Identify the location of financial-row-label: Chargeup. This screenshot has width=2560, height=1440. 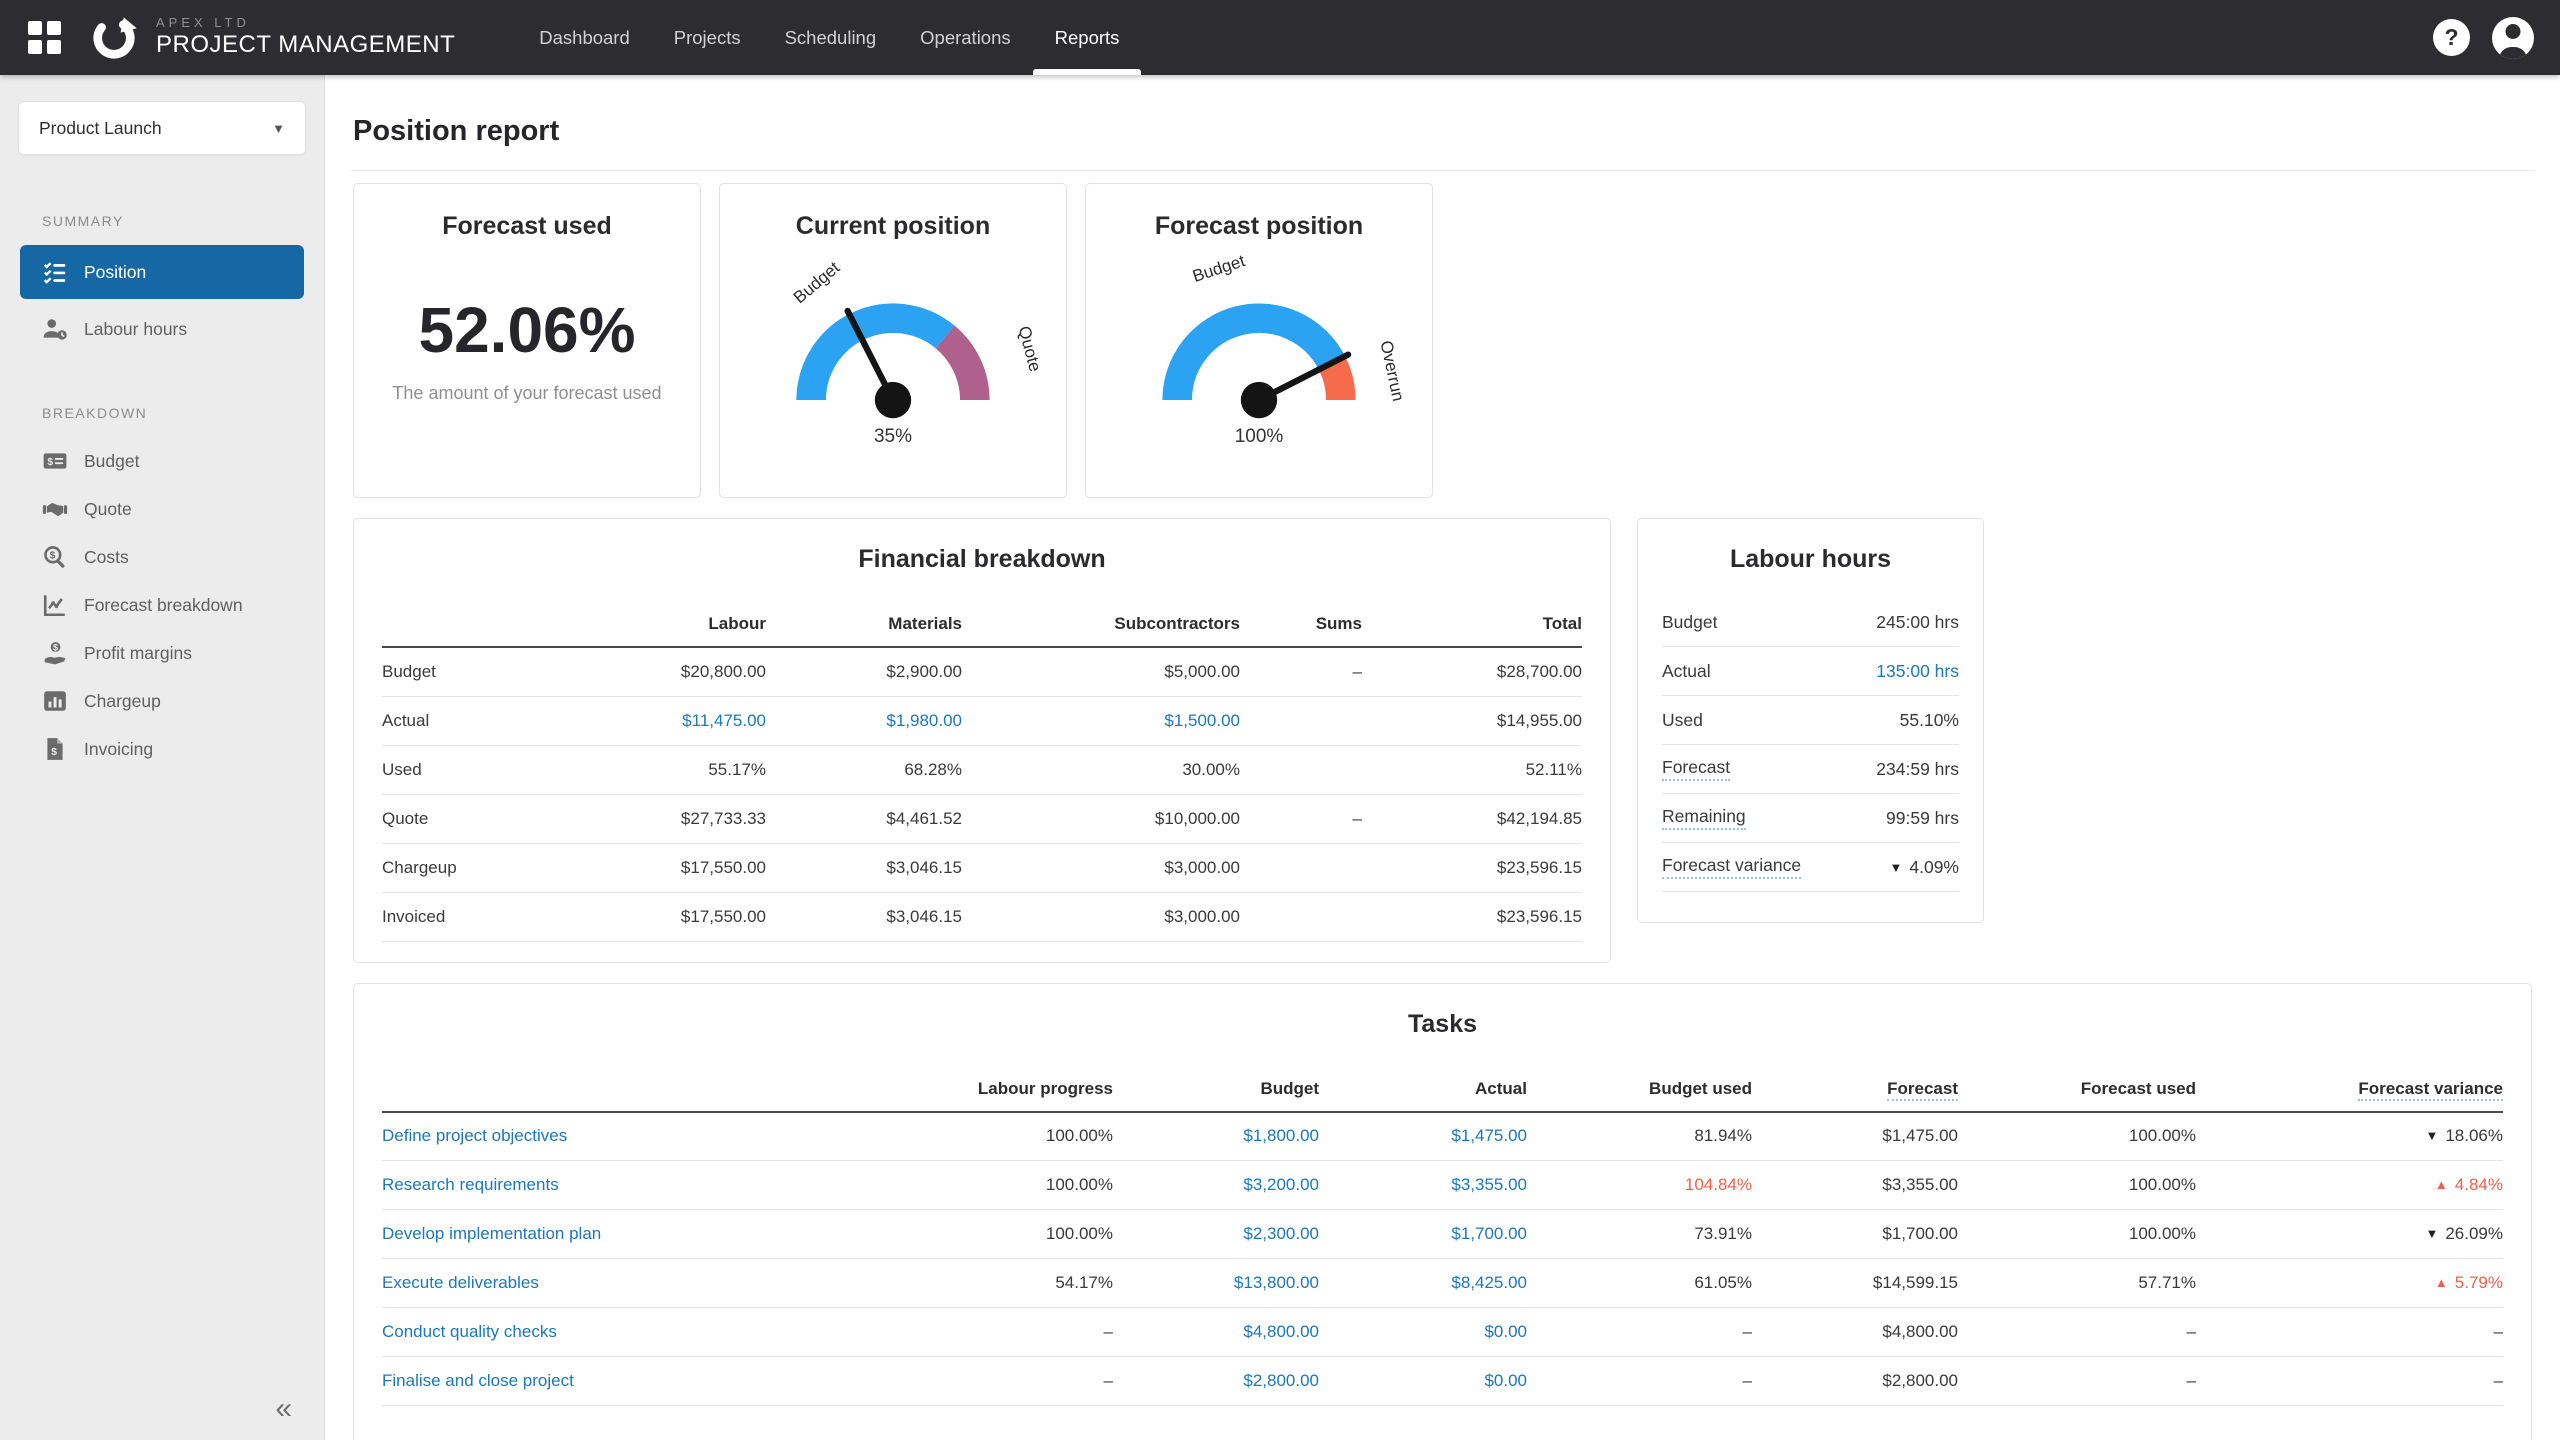
(474, 868).